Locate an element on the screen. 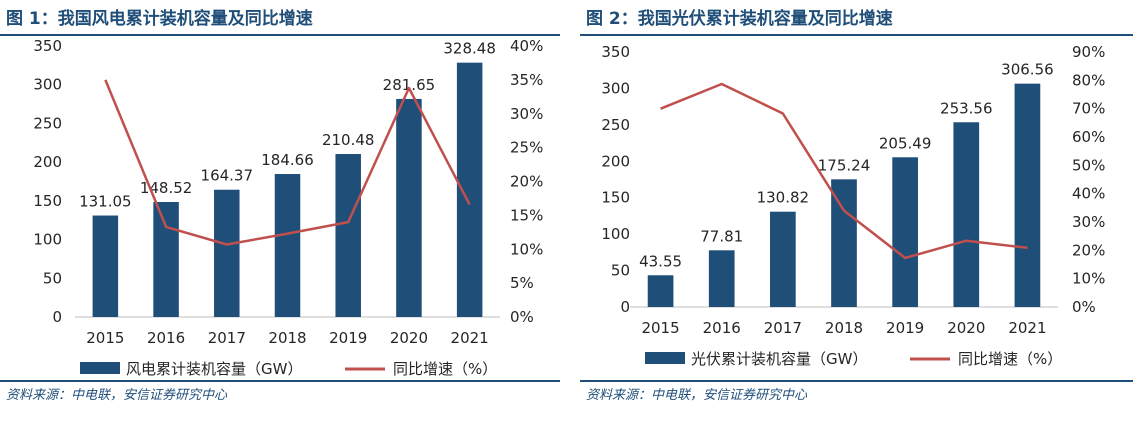 This screenshot has height=430, width=1133. solar-x-tick: 2018 is located at coordinates (844, 328).